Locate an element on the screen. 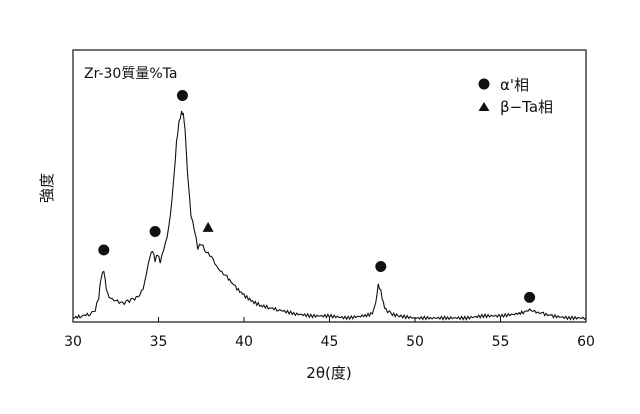  x-tick-label: 40 is located at coordinates (244, 342).